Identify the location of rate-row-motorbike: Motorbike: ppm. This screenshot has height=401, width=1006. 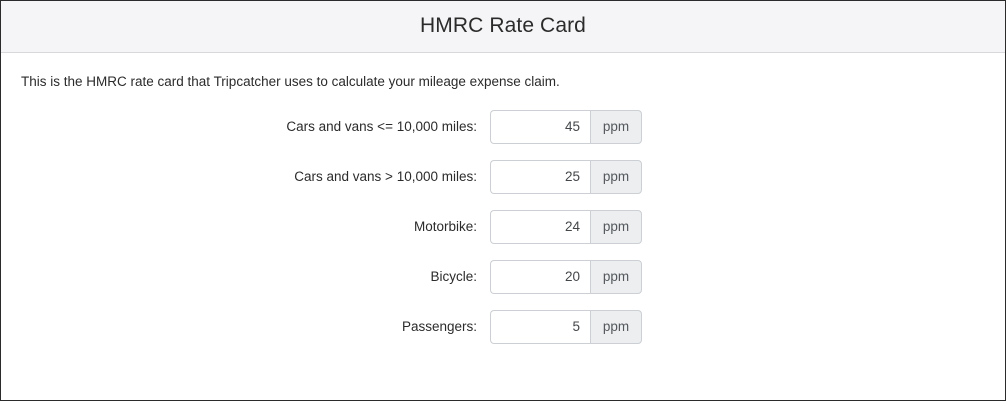
(503, 226).